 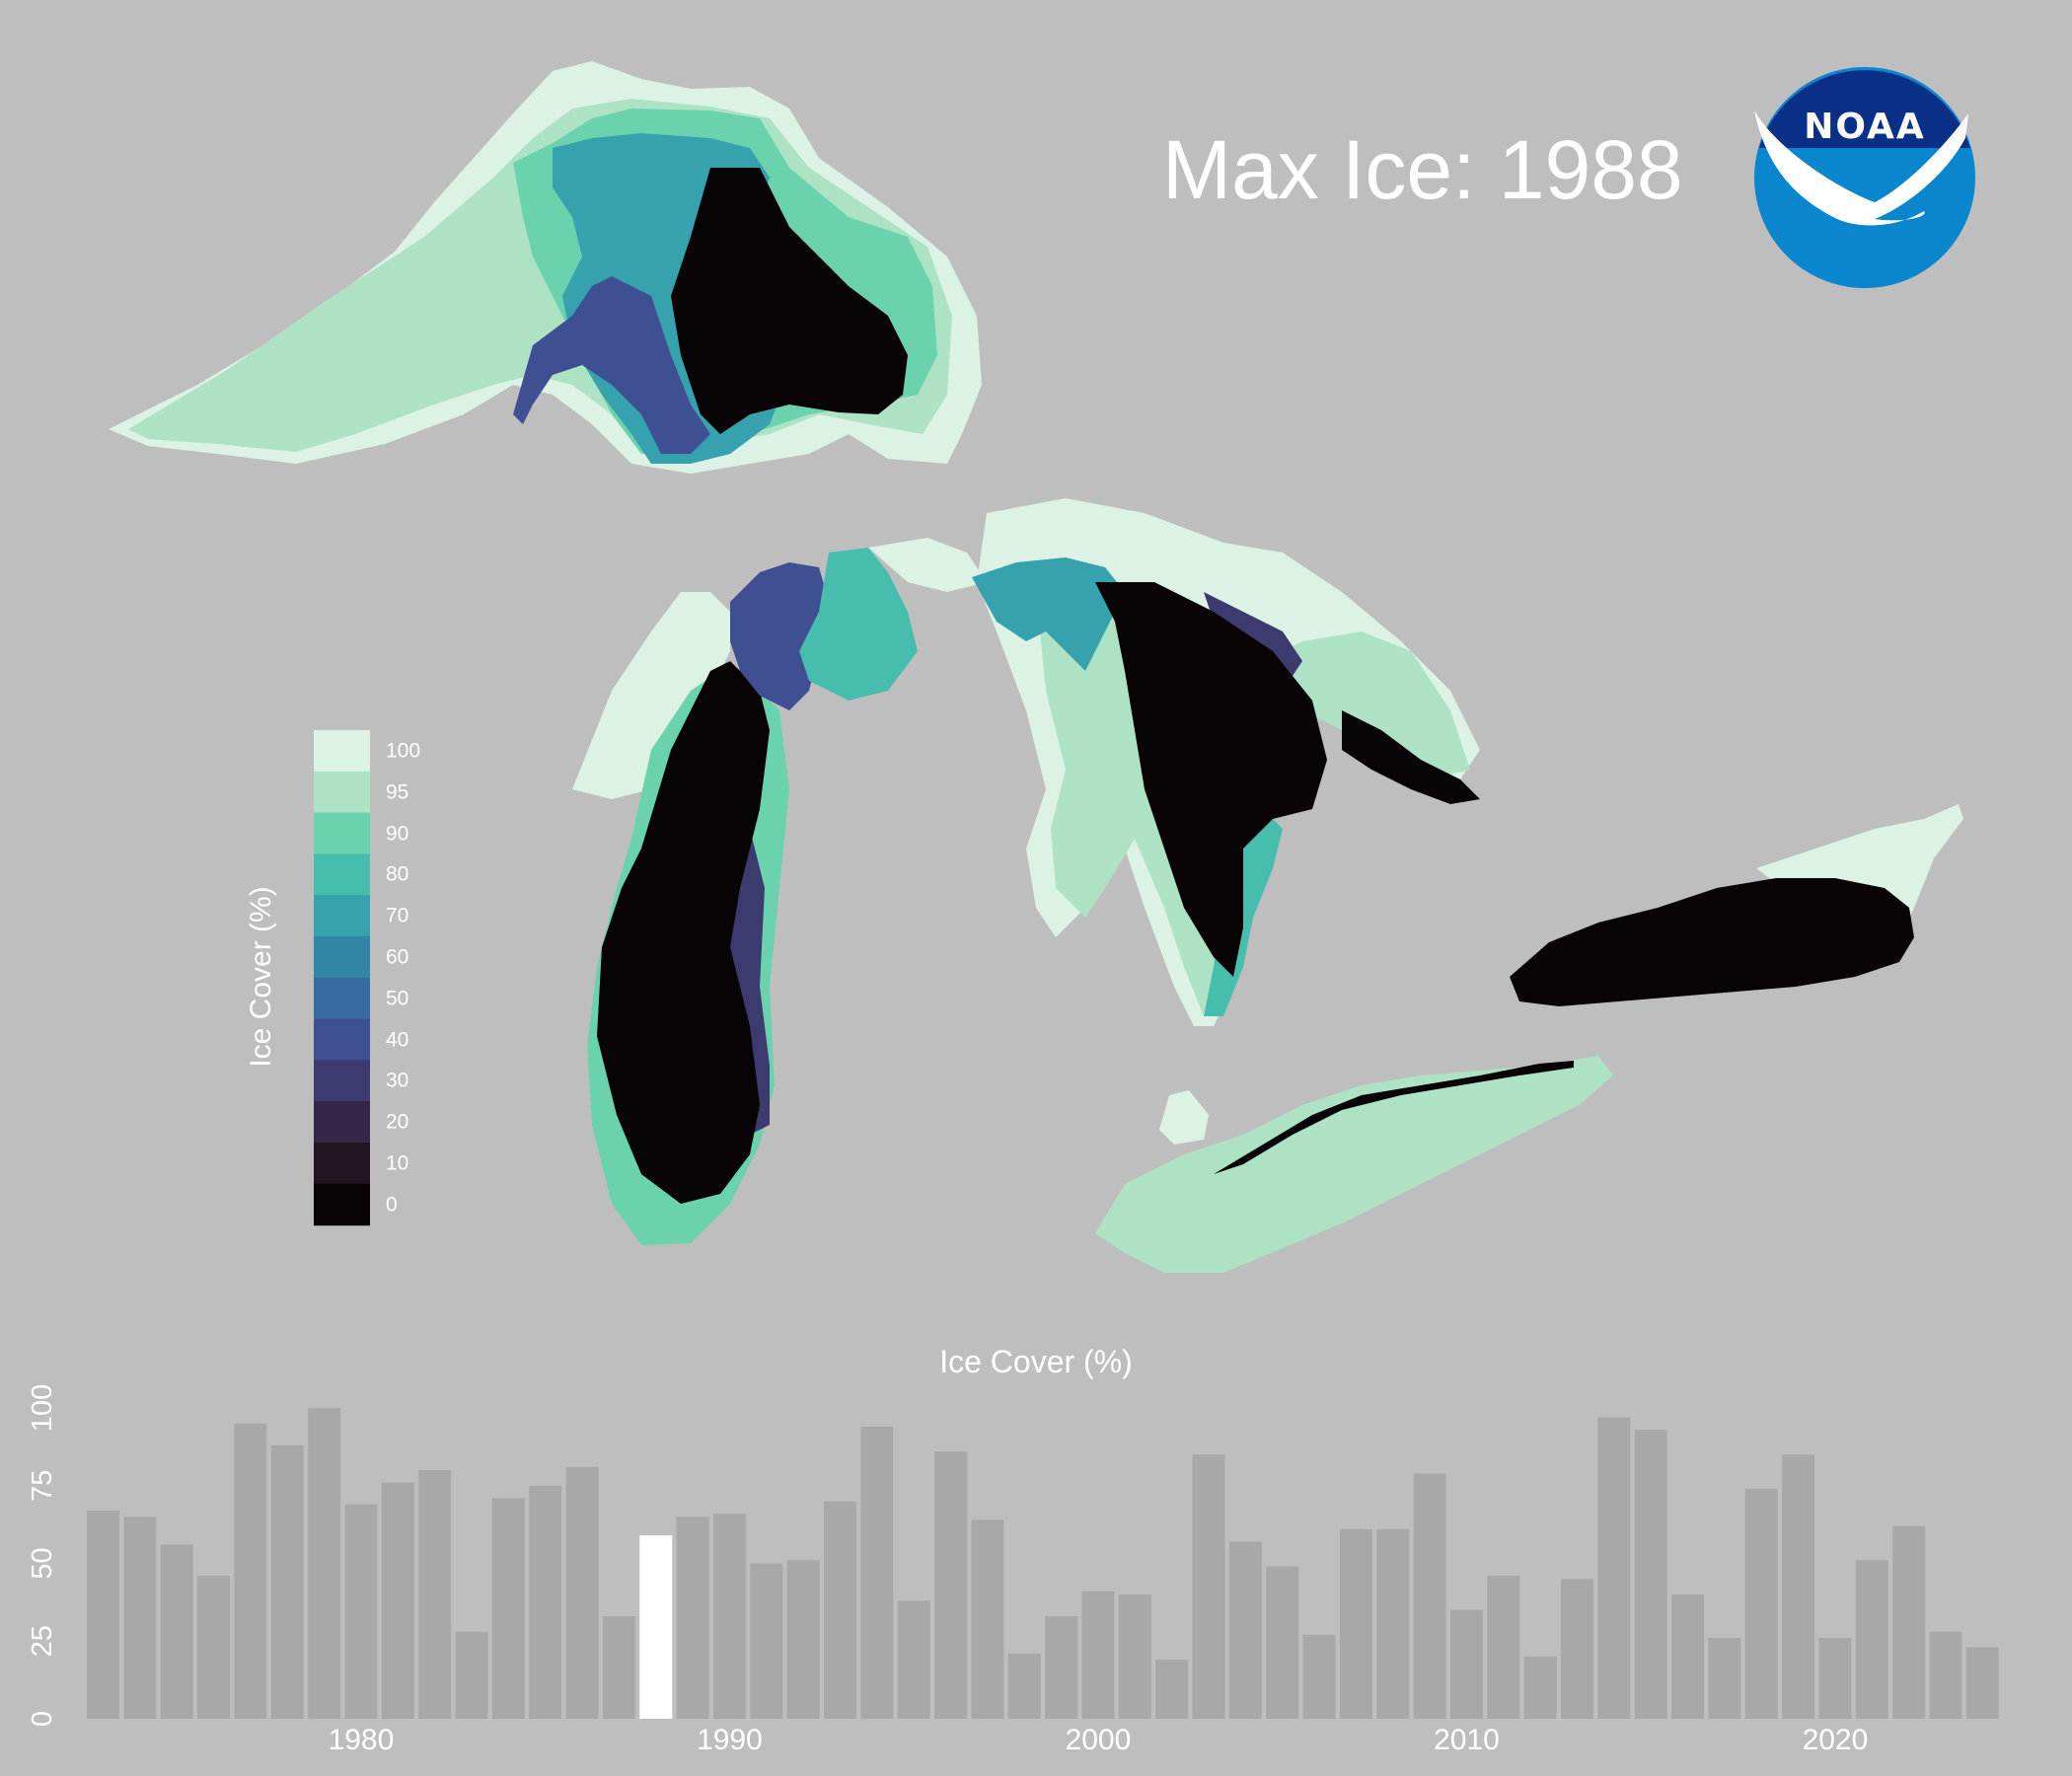 What do you see at coordinates (1430, 1596) in the screenshot?
I see `bar-2009` at bounding box center [1430, 1596].